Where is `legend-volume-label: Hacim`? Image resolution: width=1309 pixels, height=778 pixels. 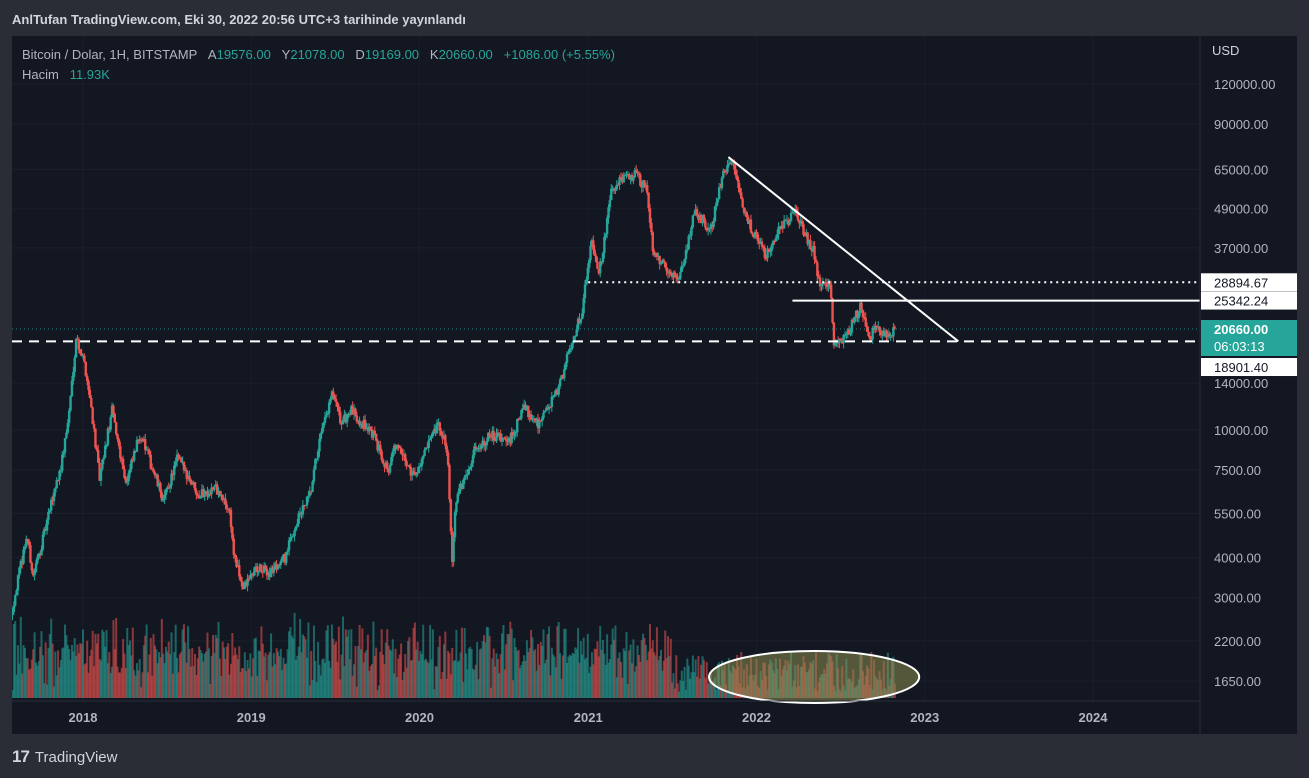
legend-volume-label: Hacim is located at coordinates (40, 74).